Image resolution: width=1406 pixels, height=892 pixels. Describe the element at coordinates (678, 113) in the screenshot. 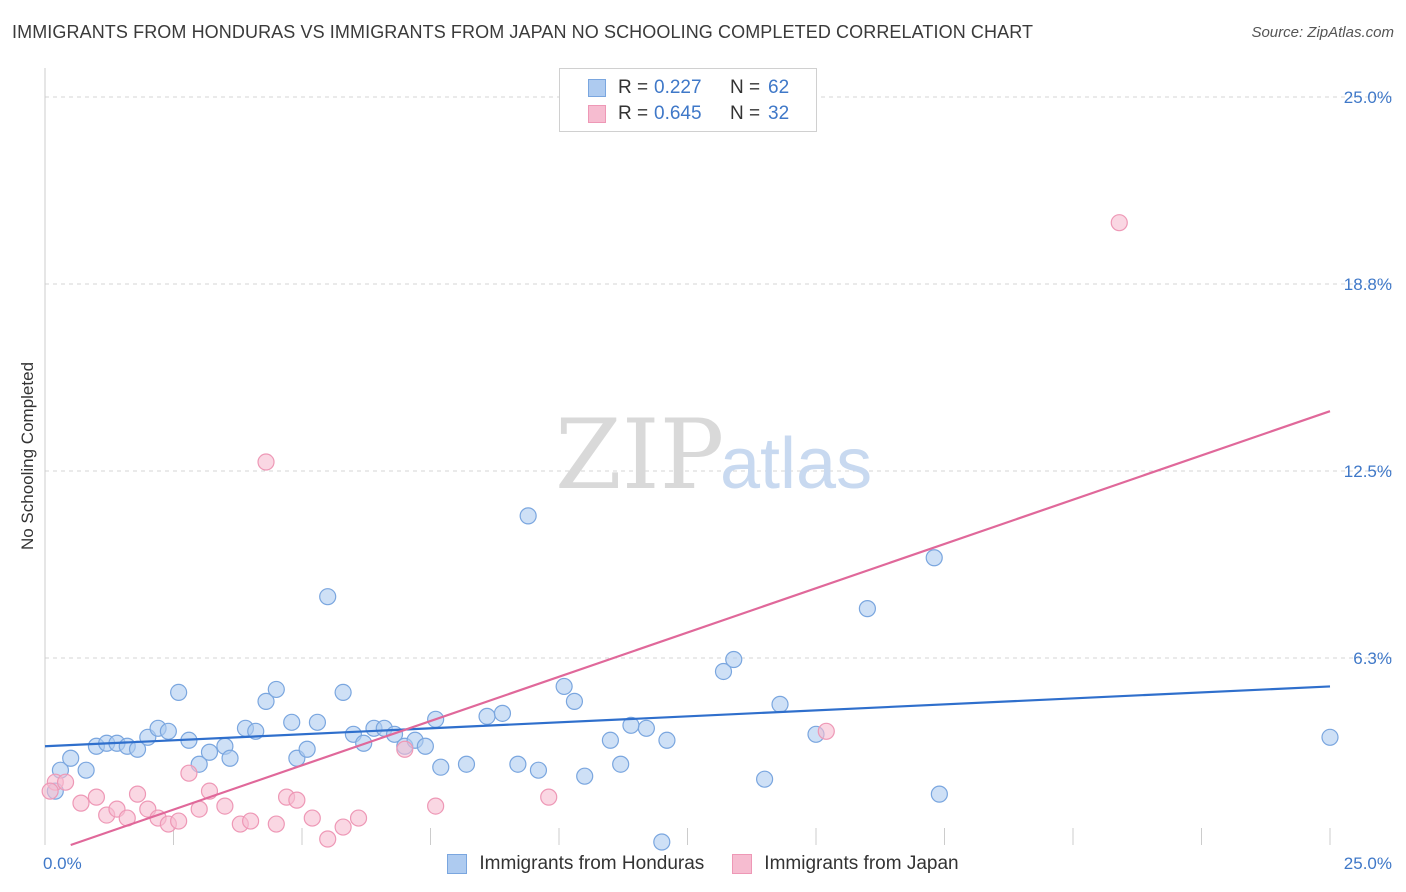

I see `legend-r-value: 0.645` at that location.